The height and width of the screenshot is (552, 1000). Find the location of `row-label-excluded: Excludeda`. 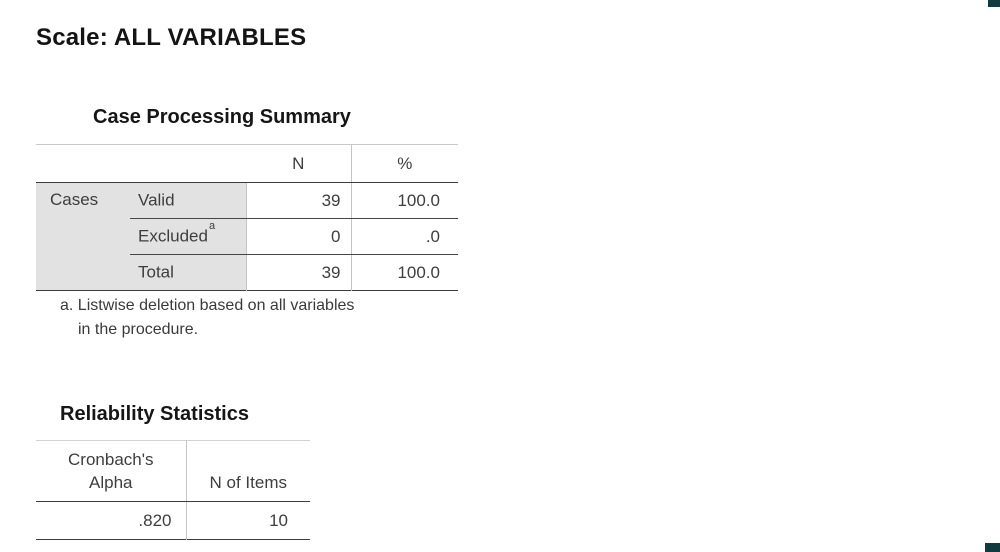

row-label-excluded: Excludeda is located at coordinates (188, 236).